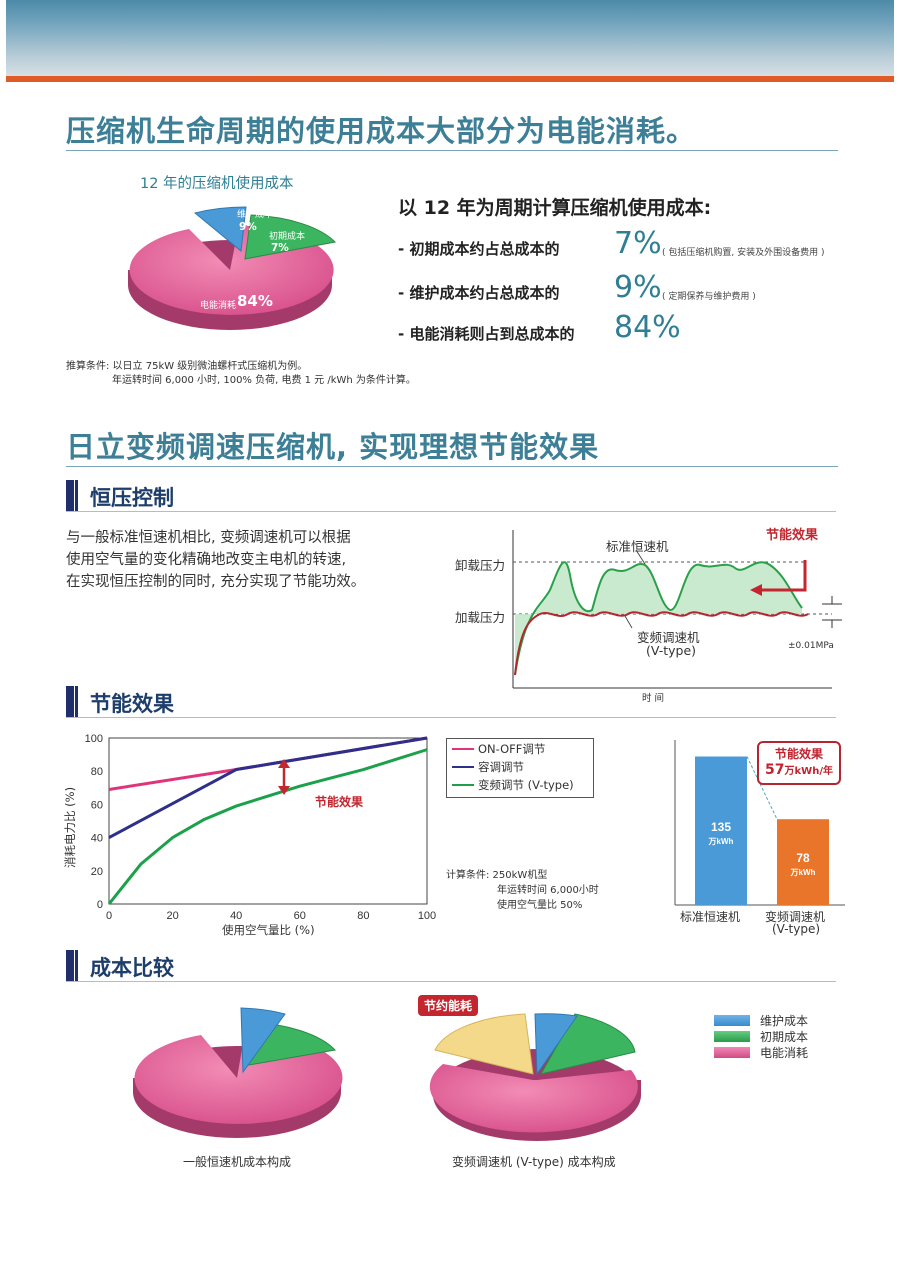 Image resolution: width=900 pixels, height=1273 pixels. What do you see at coordinates (132, 968) in the screenshot?
I see `subsection-heading: 成本比较` at bounding box center [132, 968].